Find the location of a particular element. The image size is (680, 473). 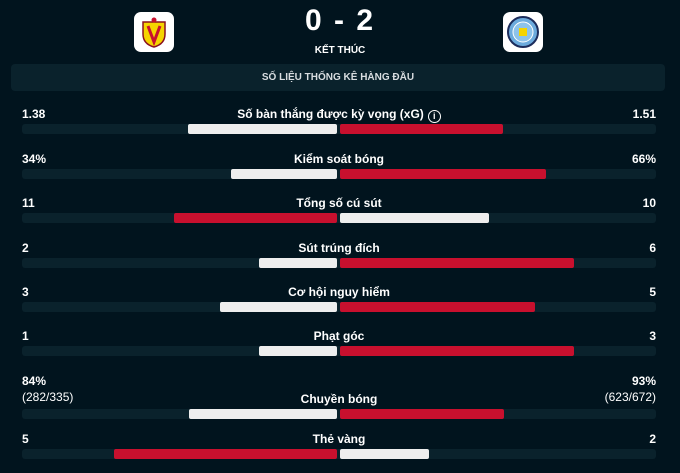

home-value: 34% is located at coordinates (34, 159).